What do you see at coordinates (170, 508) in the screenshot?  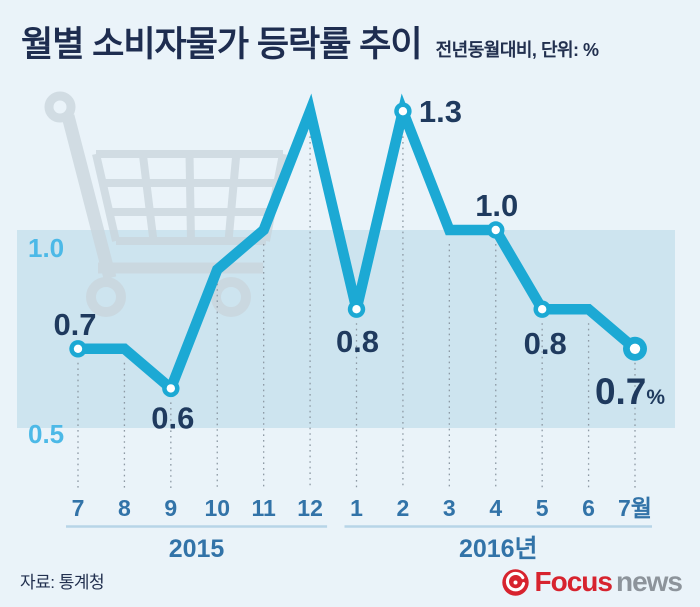 I see `x-axis-label: 9` at bounding box center [170, 508].